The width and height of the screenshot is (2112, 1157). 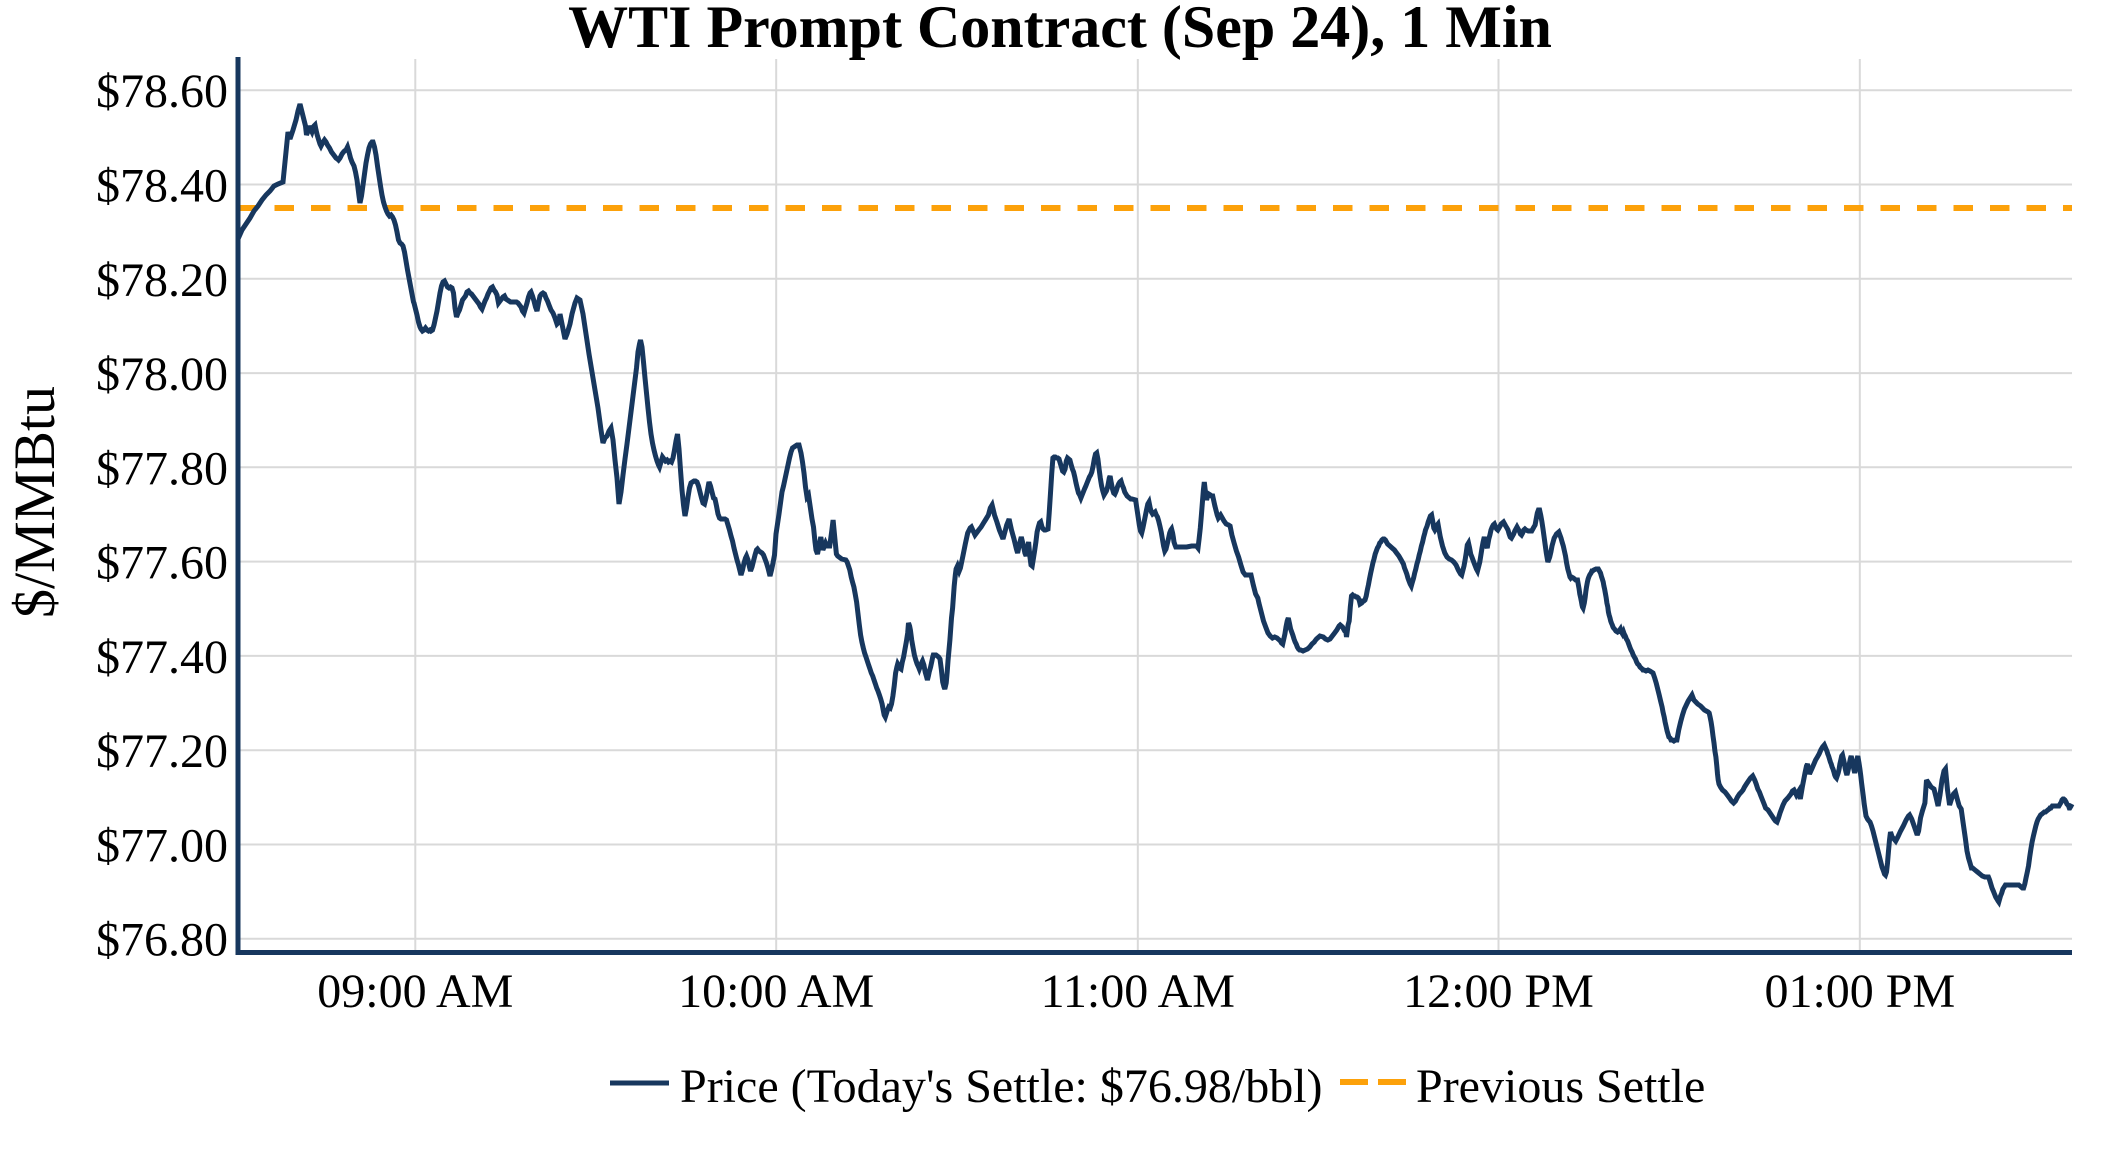 What do you see at coordinates (162, 940) in the screenshot?
I see `svg-text: $76.80` at bounding box center [162, 940].